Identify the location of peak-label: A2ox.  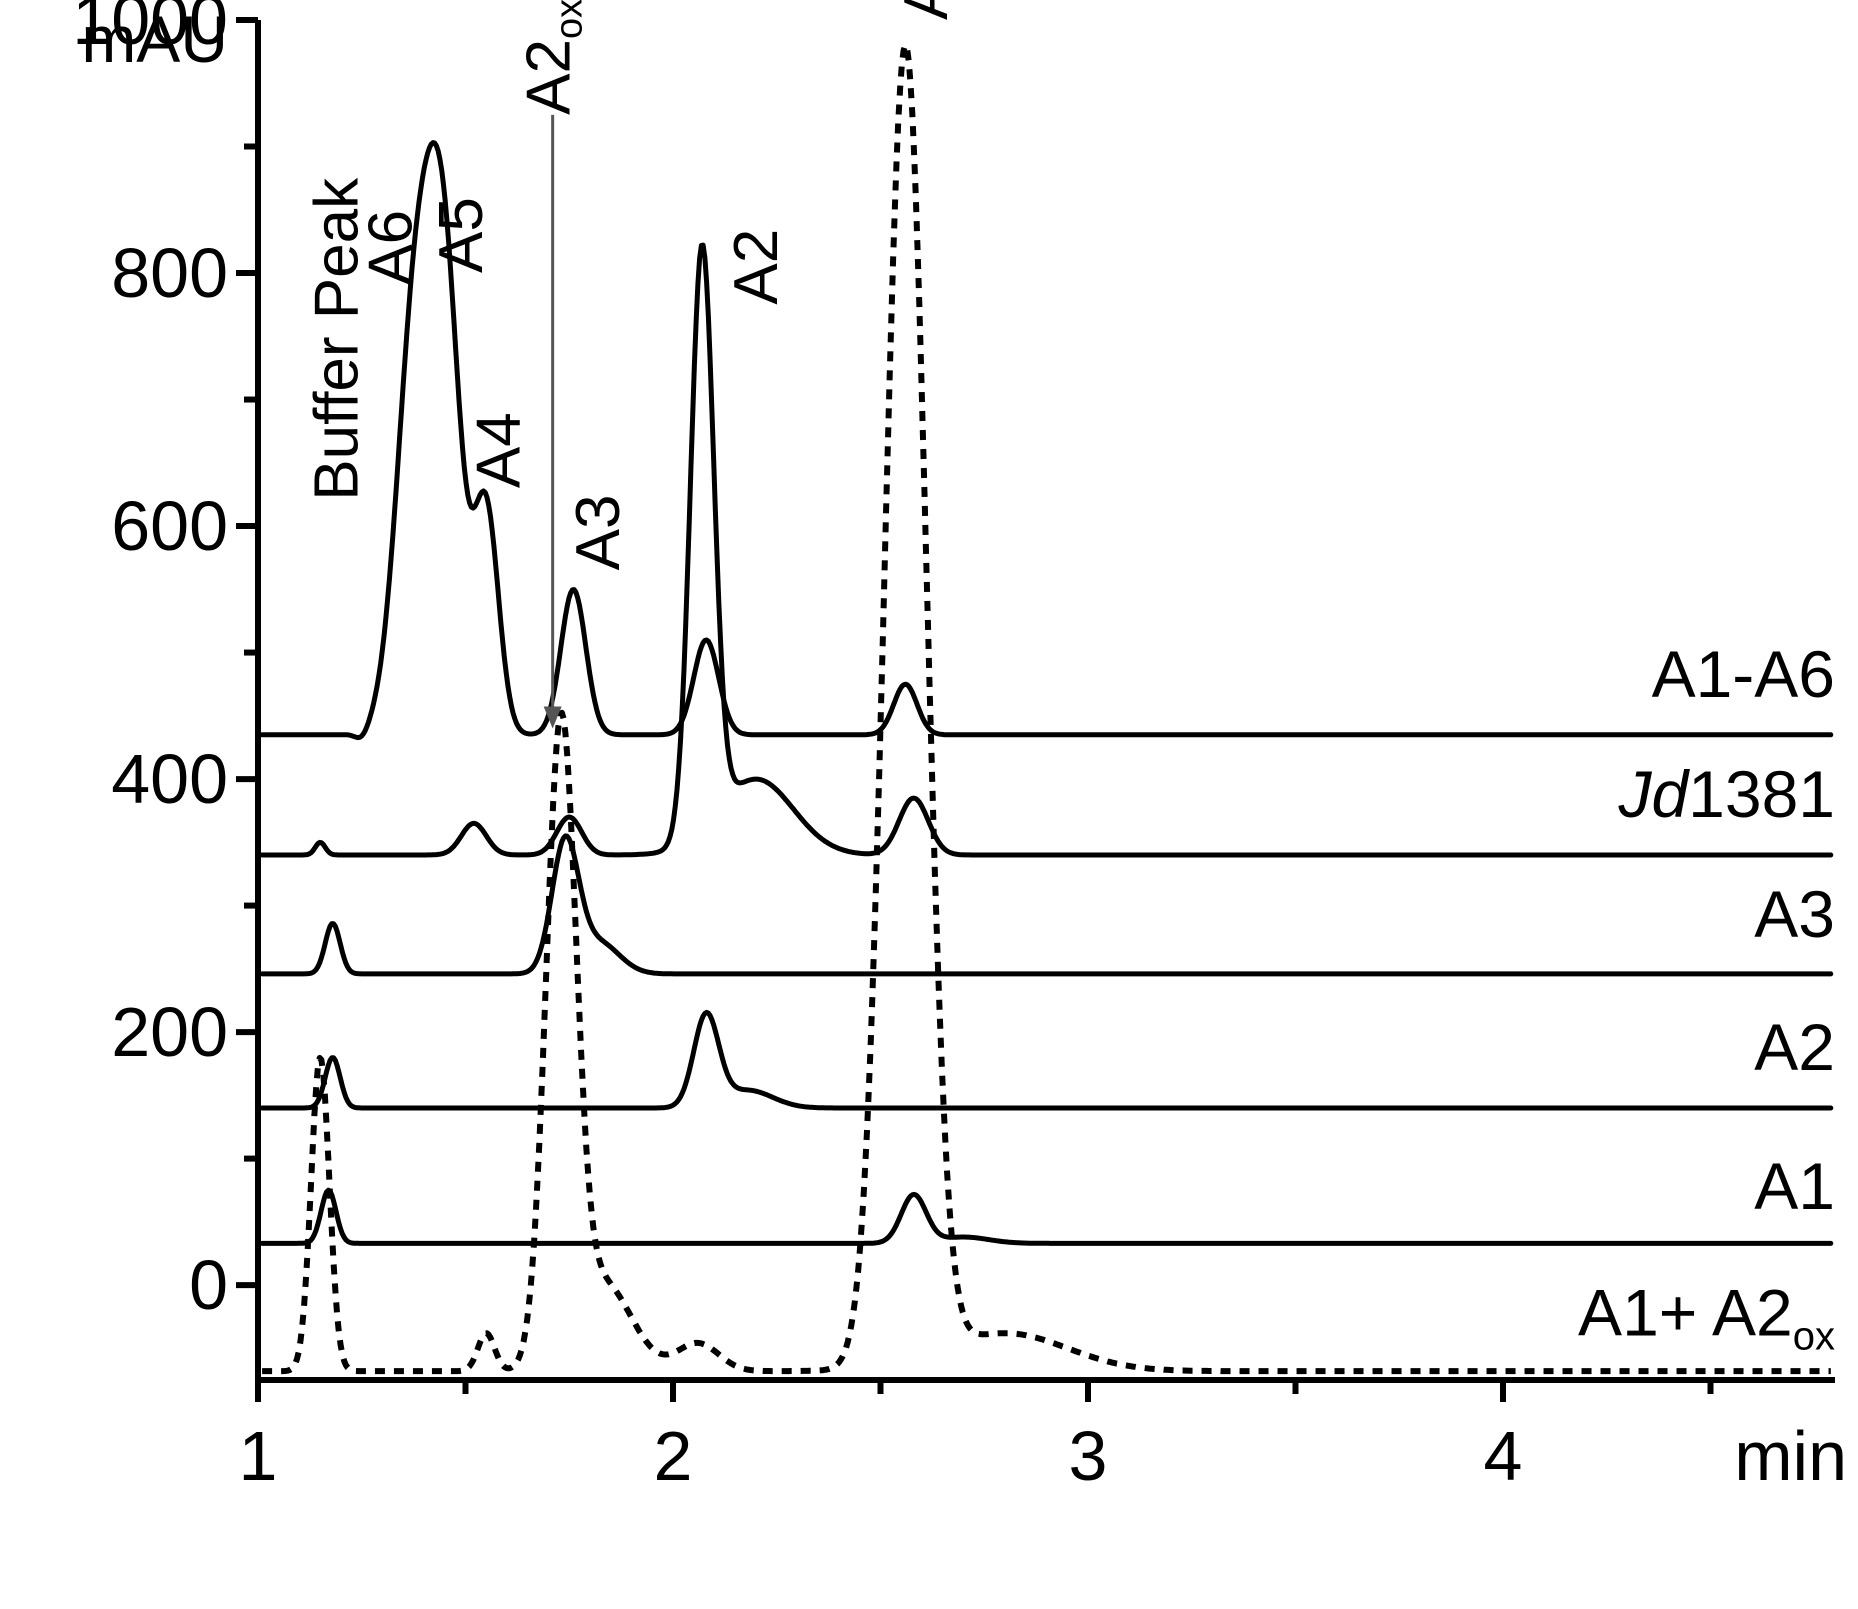
(552, 57).